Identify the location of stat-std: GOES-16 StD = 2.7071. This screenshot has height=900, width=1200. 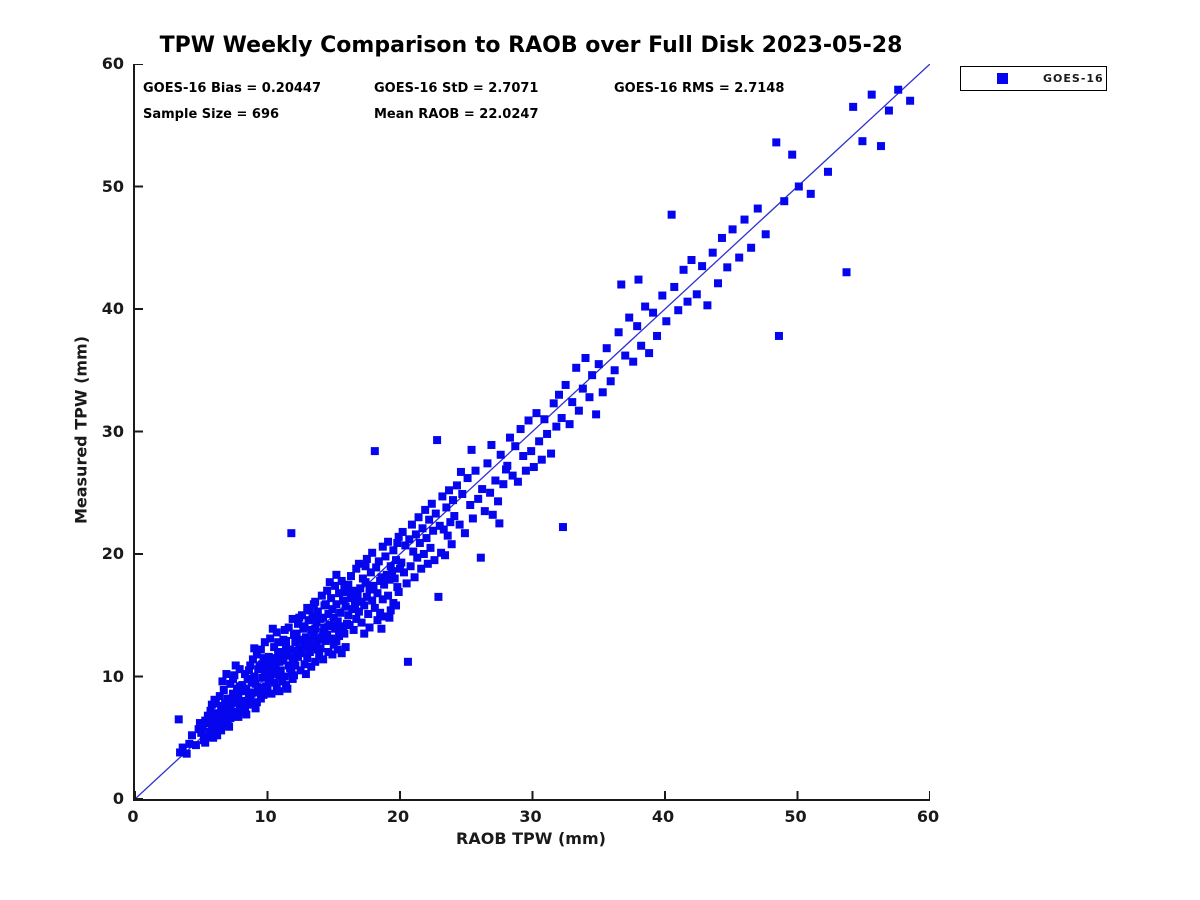
(456, 88).